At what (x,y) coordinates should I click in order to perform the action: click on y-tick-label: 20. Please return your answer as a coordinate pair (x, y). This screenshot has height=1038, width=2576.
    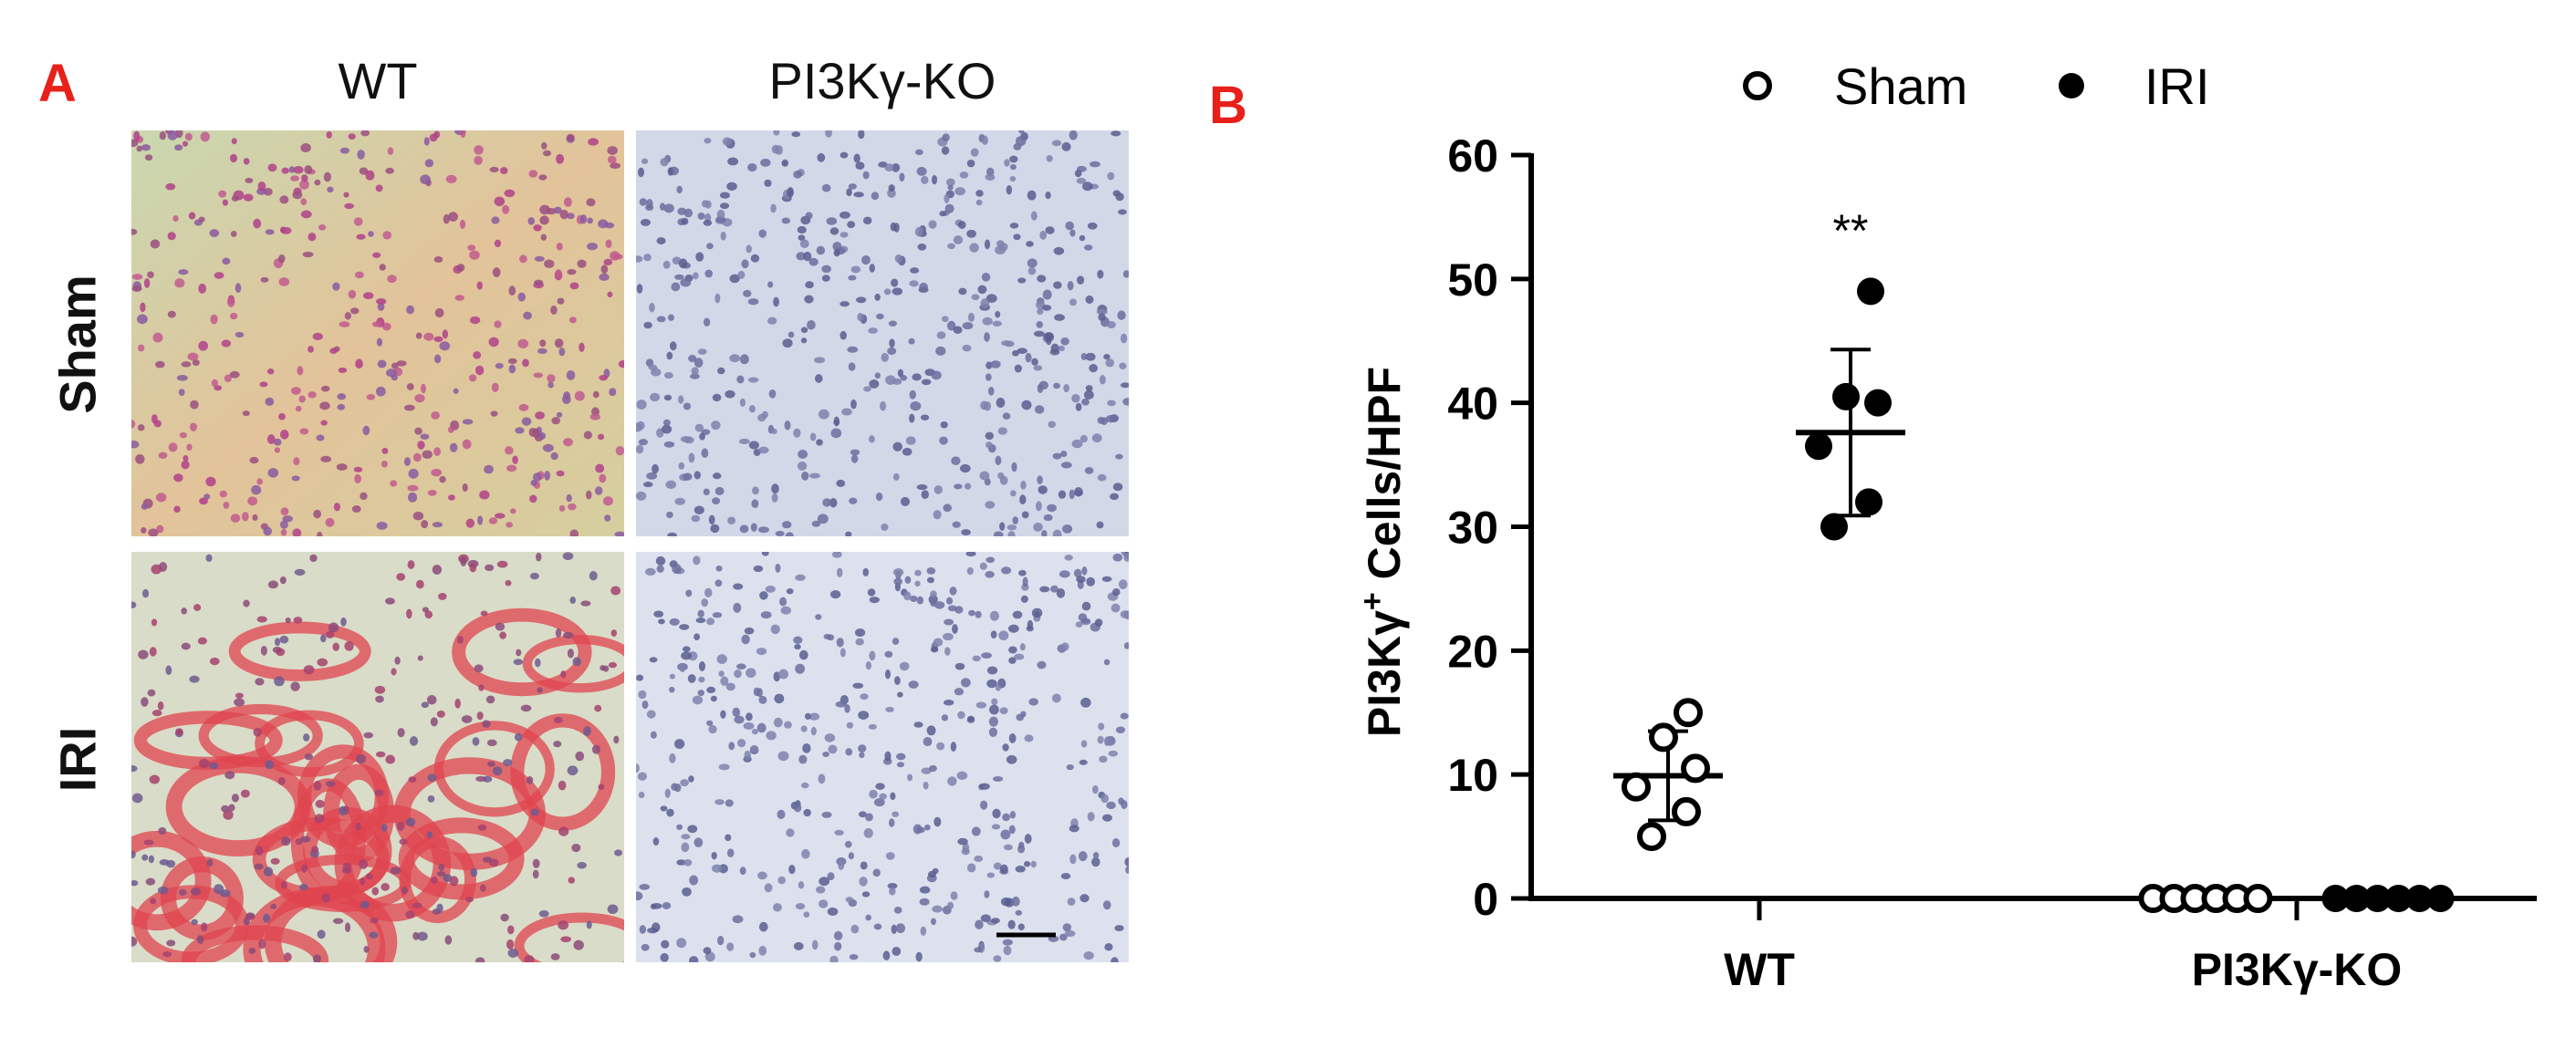
    Looking at the image, I should click on (1472, 651).